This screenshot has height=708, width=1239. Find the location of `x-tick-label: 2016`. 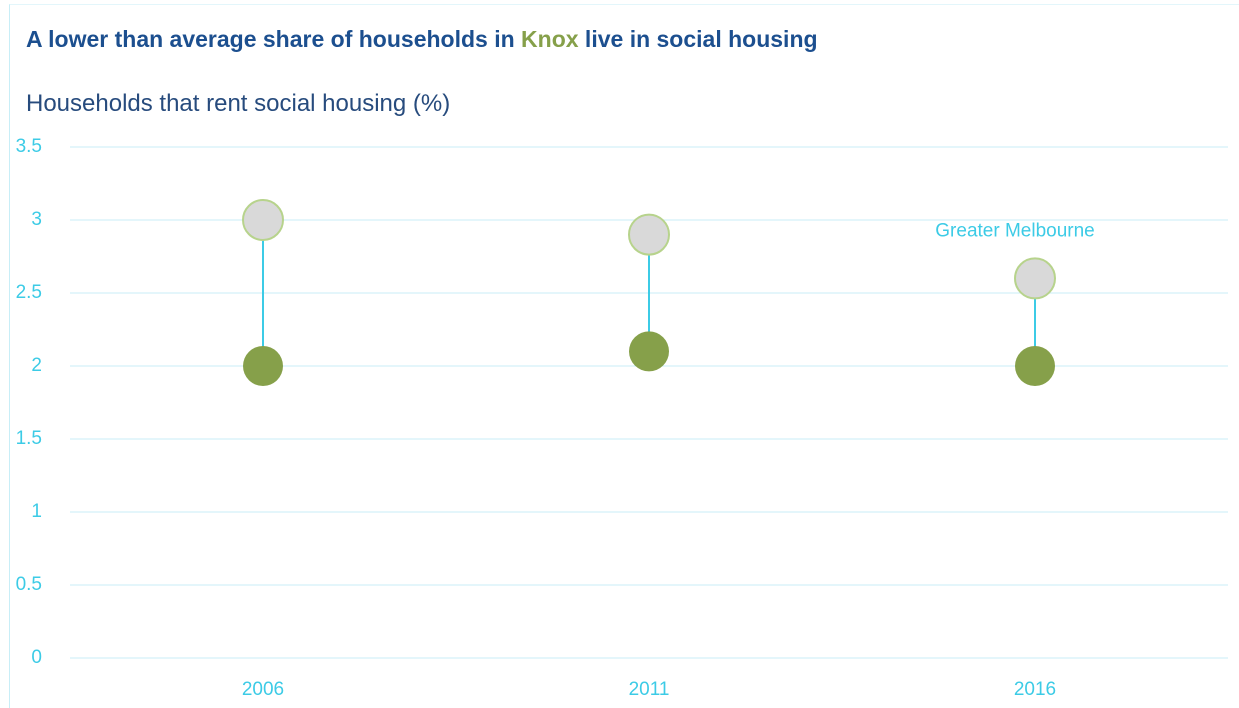

x-tick-label: 2016 is located at coordinates (1035, 689).